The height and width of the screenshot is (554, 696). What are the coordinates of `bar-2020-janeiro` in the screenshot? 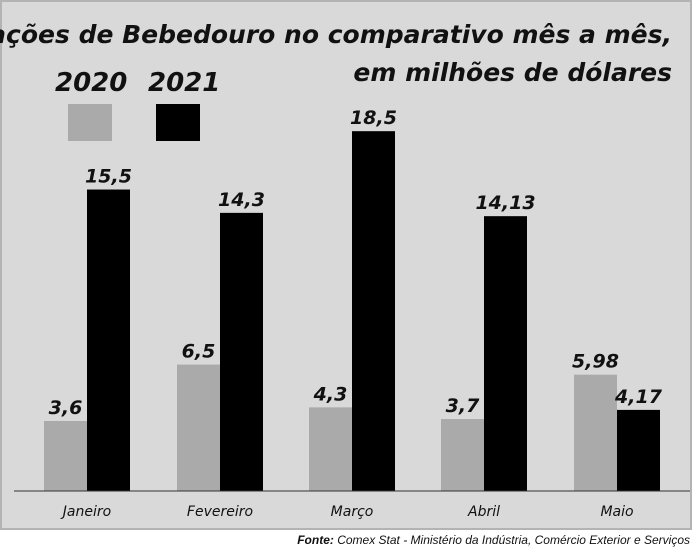 It's located at (65, 455).